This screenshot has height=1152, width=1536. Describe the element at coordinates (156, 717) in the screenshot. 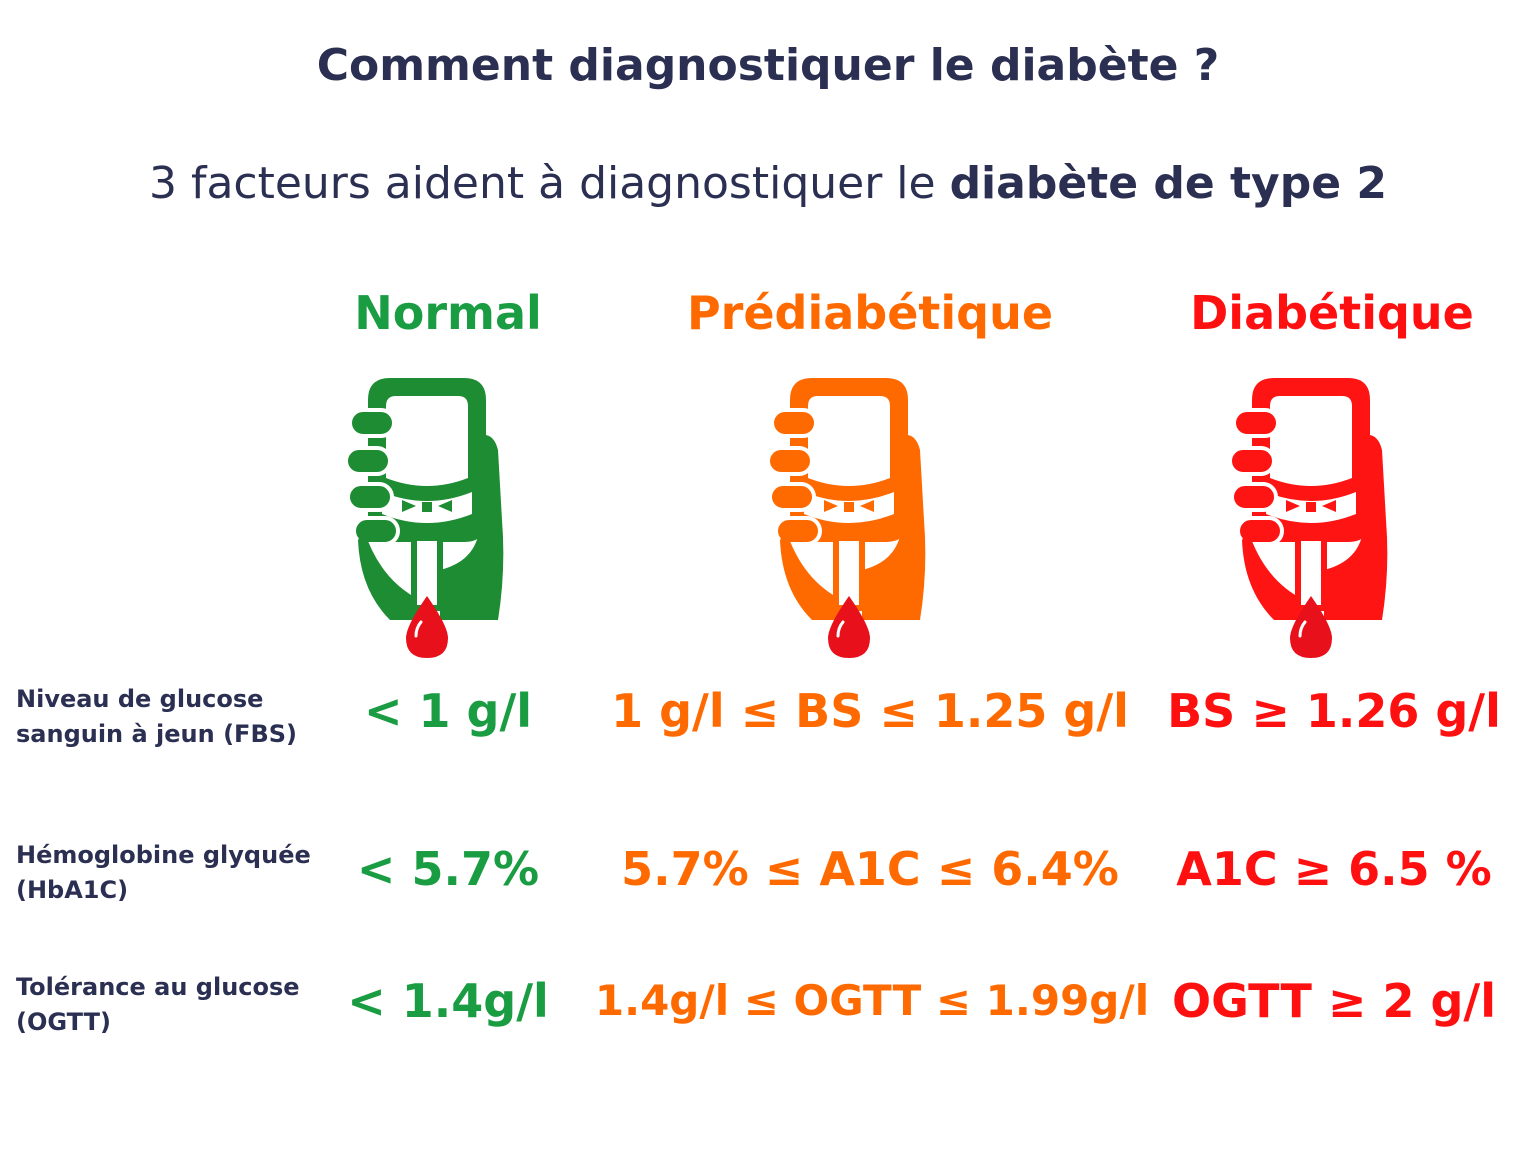

I see `row-label-fbs: Niveau de glucose sanguin à jeun (FBS)` at that location.